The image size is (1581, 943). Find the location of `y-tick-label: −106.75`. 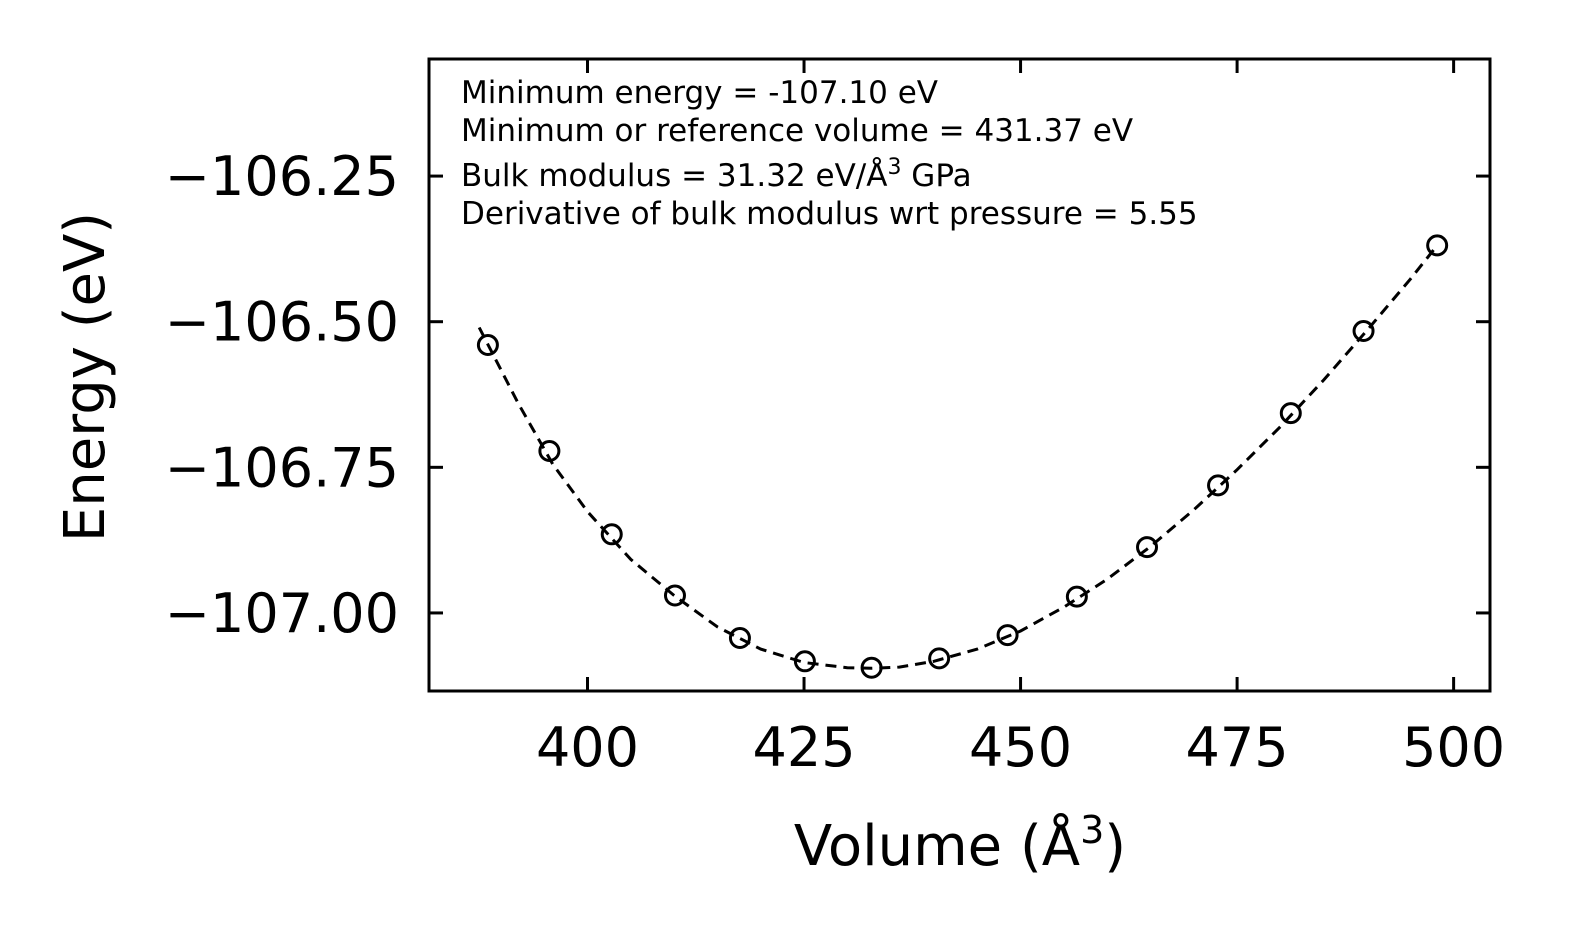

y-tick-label: −106.75 is located at coordinates (282, 467).